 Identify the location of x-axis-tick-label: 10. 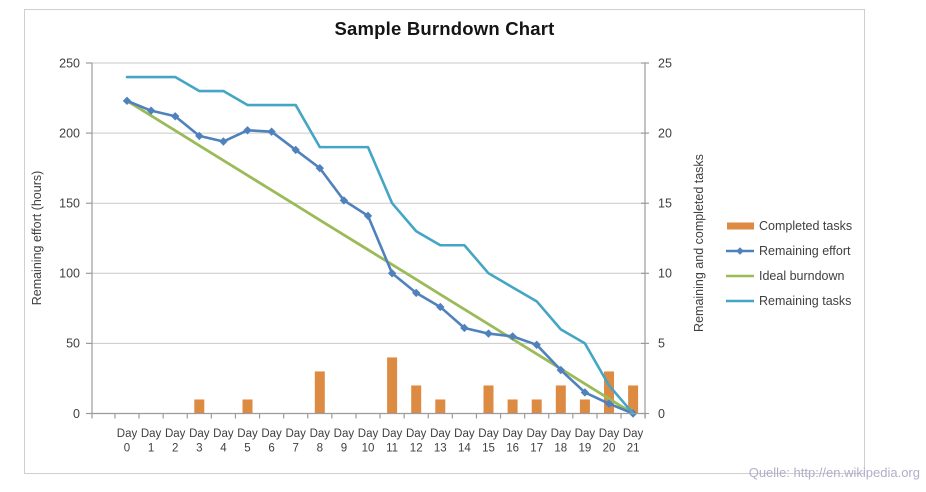
(368, 449).